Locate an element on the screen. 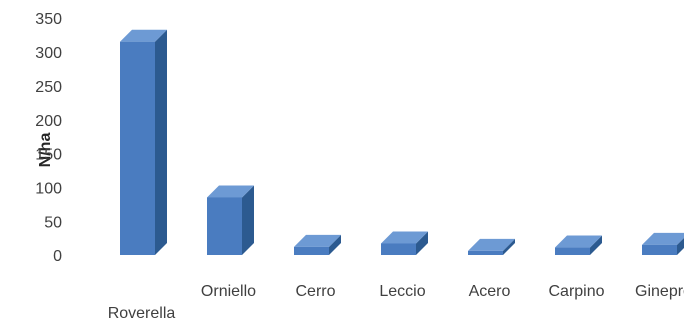  category-label: Roverella is located at coordinates (142, 313).